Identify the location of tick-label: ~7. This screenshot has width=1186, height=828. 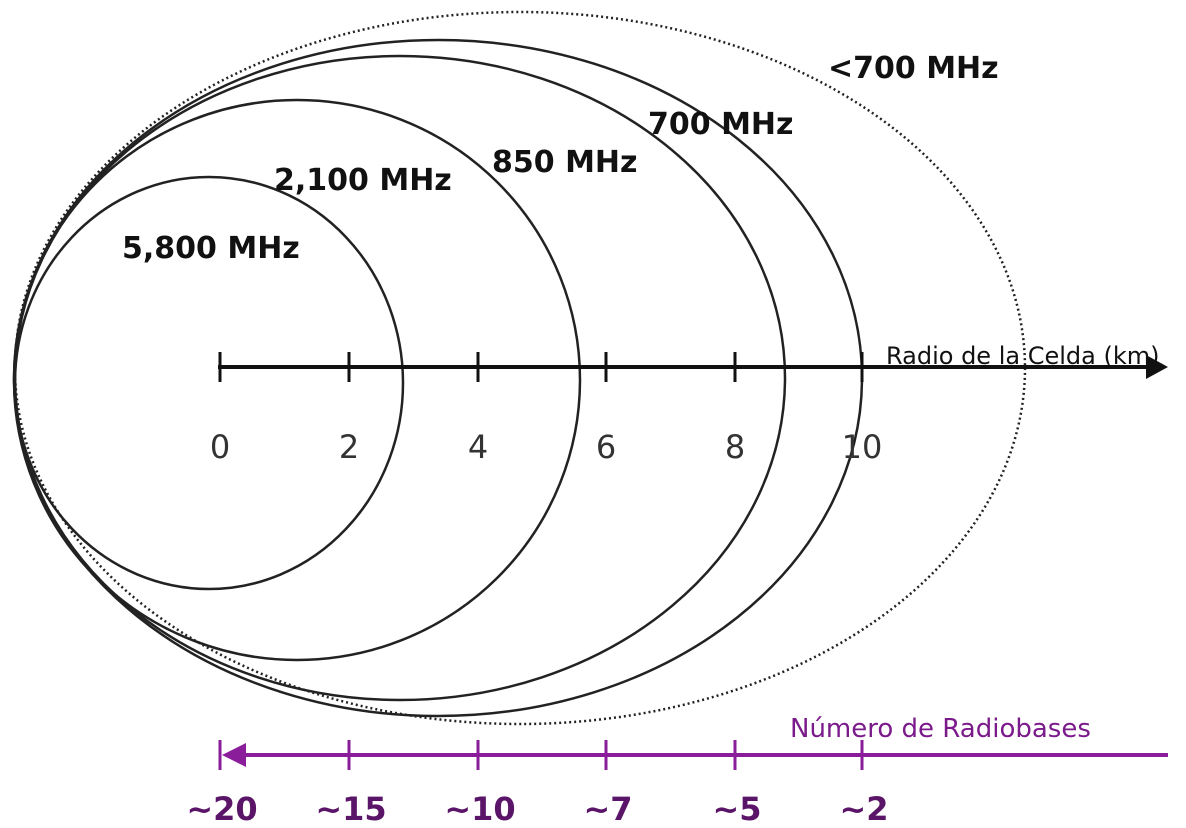
(607, 809).